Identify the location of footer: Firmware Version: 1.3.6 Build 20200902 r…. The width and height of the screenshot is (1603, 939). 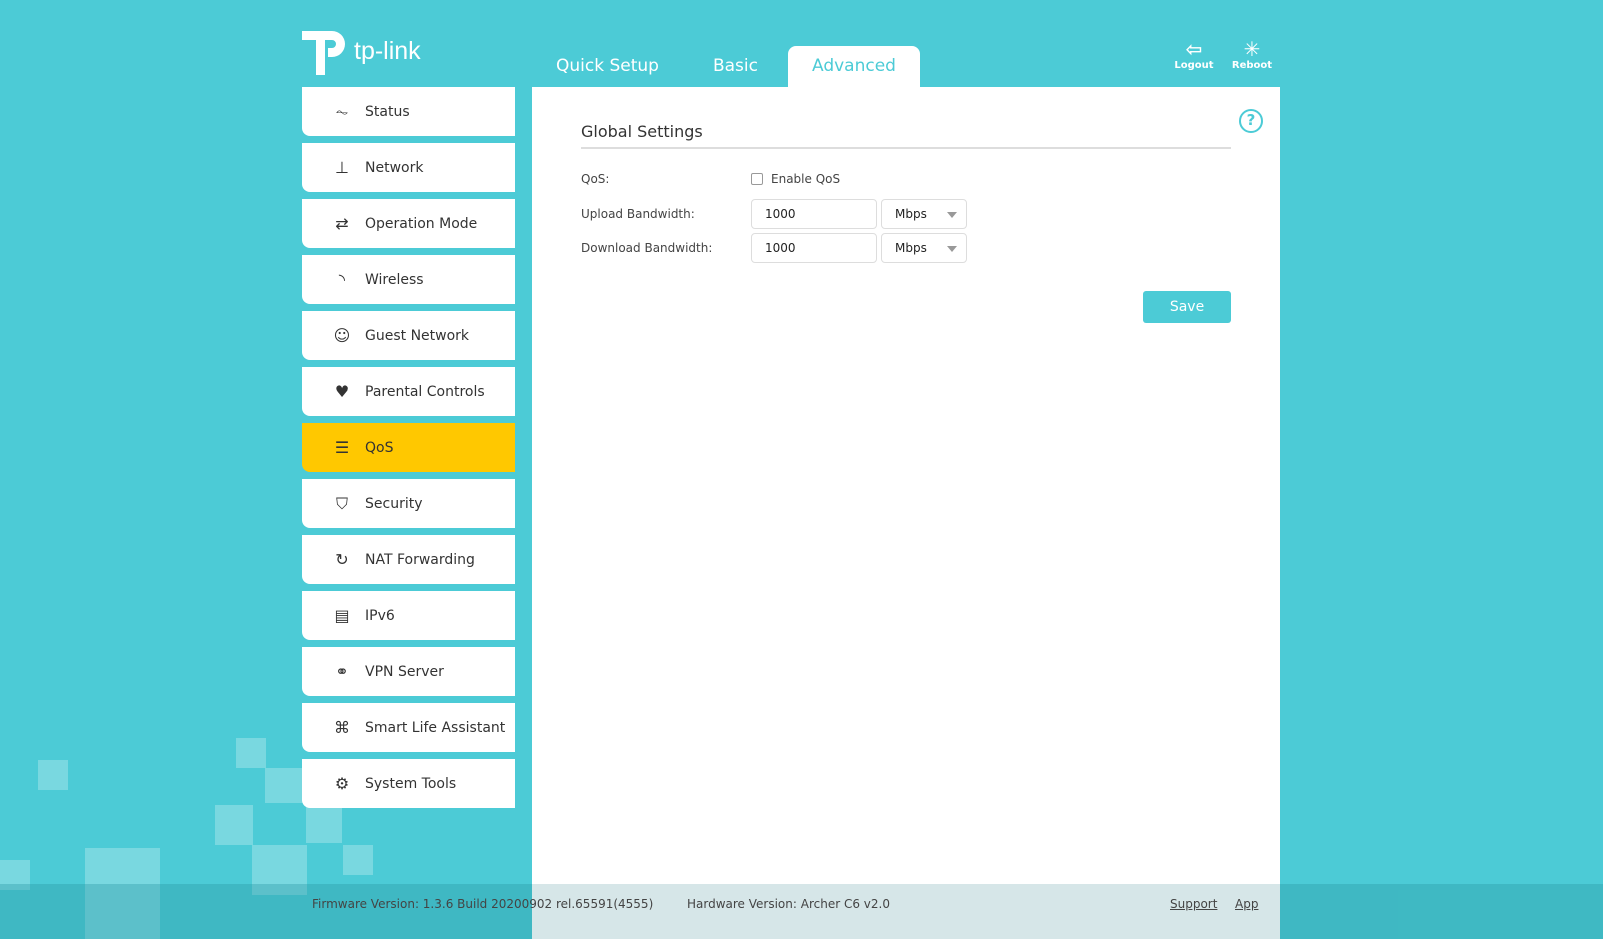
(801, 911).